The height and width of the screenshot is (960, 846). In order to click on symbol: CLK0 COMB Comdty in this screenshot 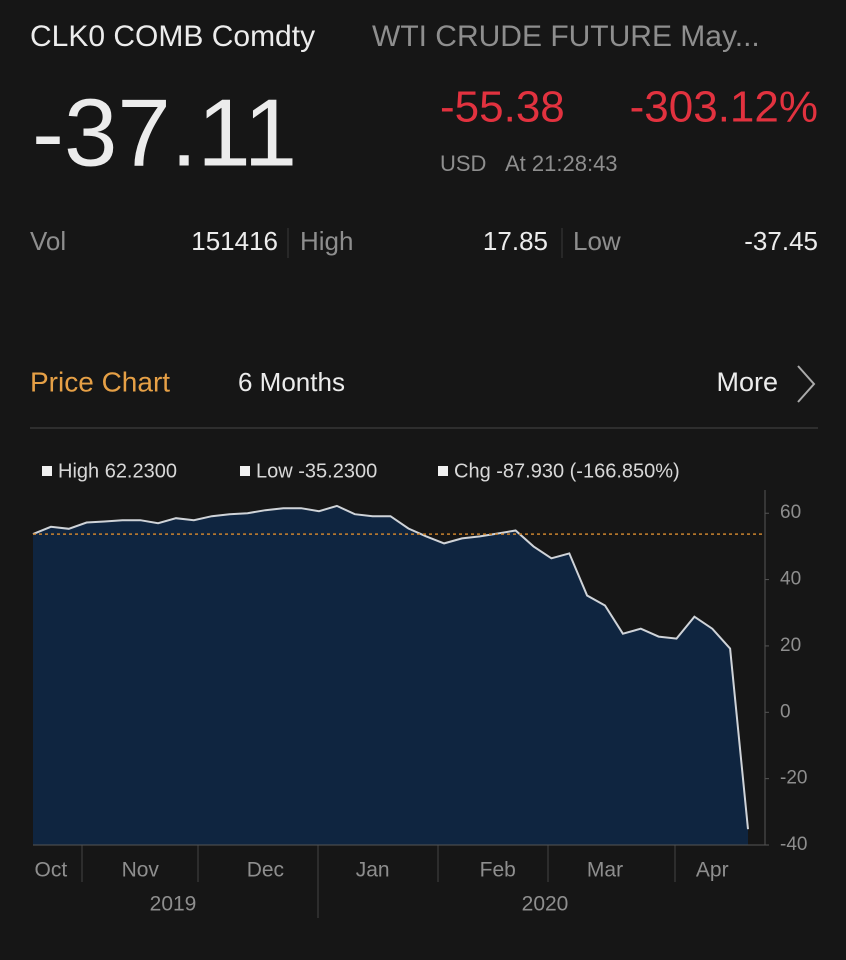, I will do `click(172, 36)`.